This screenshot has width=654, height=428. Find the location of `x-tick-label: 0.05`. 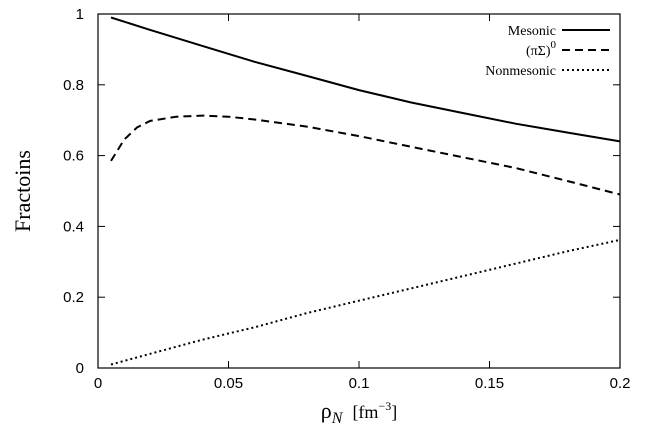

x-tick-label: 0.05 is located at coordinates (228, 383).